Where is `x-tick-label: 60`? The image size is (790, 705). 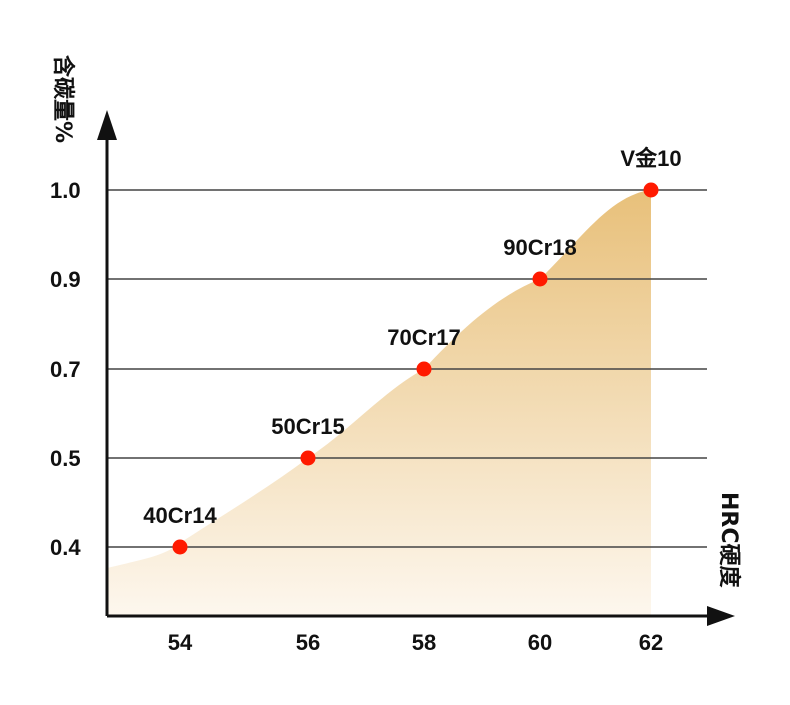 x-tick-label: 60 is located at coordinates (540, 642).